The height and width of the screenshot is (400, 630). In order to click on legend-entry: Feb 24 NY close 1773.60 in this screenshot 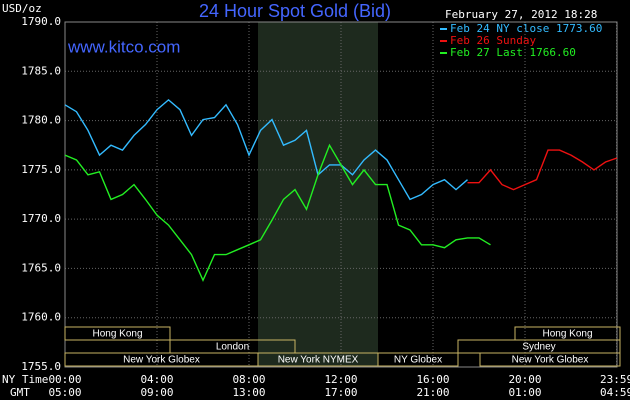, I will do `click(526, 28)`.